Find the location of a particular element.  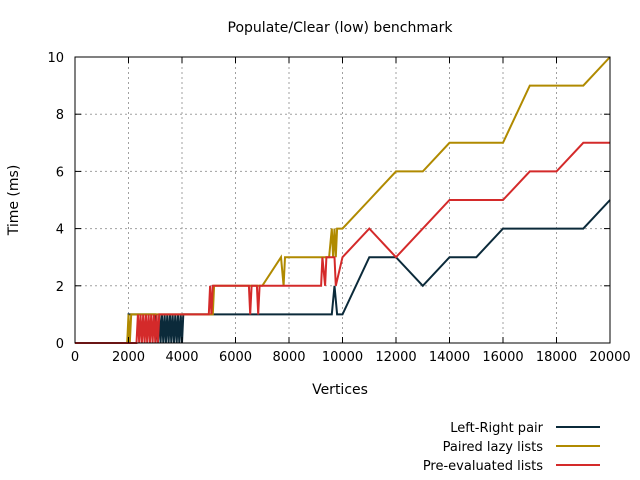

y-tick-label: 2 is located at coordinates (60, 287).